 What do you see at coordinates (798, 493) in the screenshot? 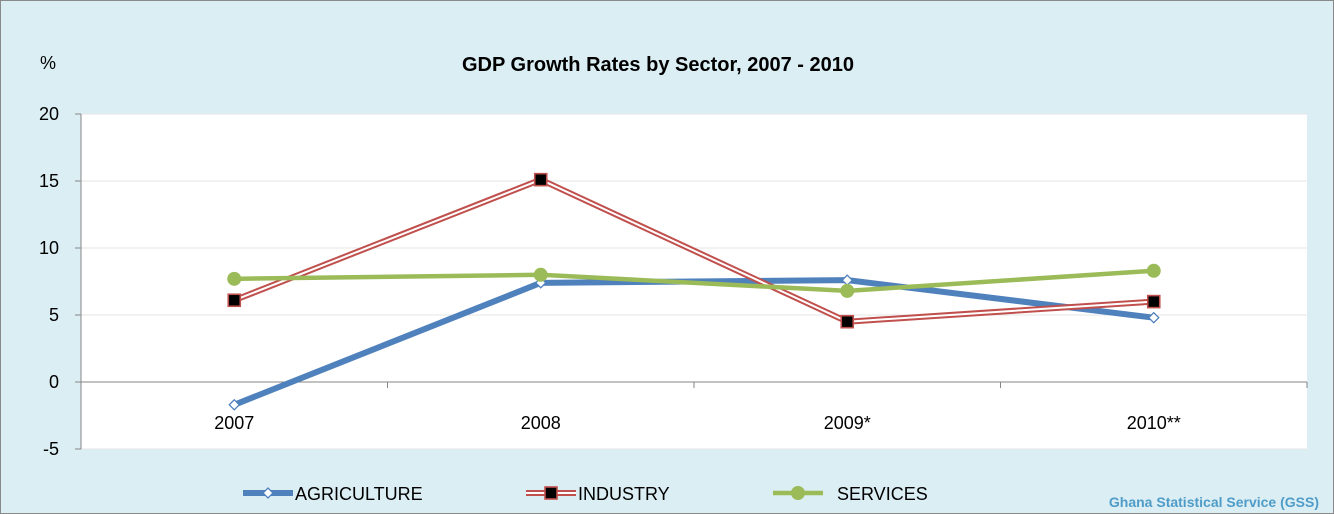
I see `services-legend-marker` at bounding box center [798, 493].